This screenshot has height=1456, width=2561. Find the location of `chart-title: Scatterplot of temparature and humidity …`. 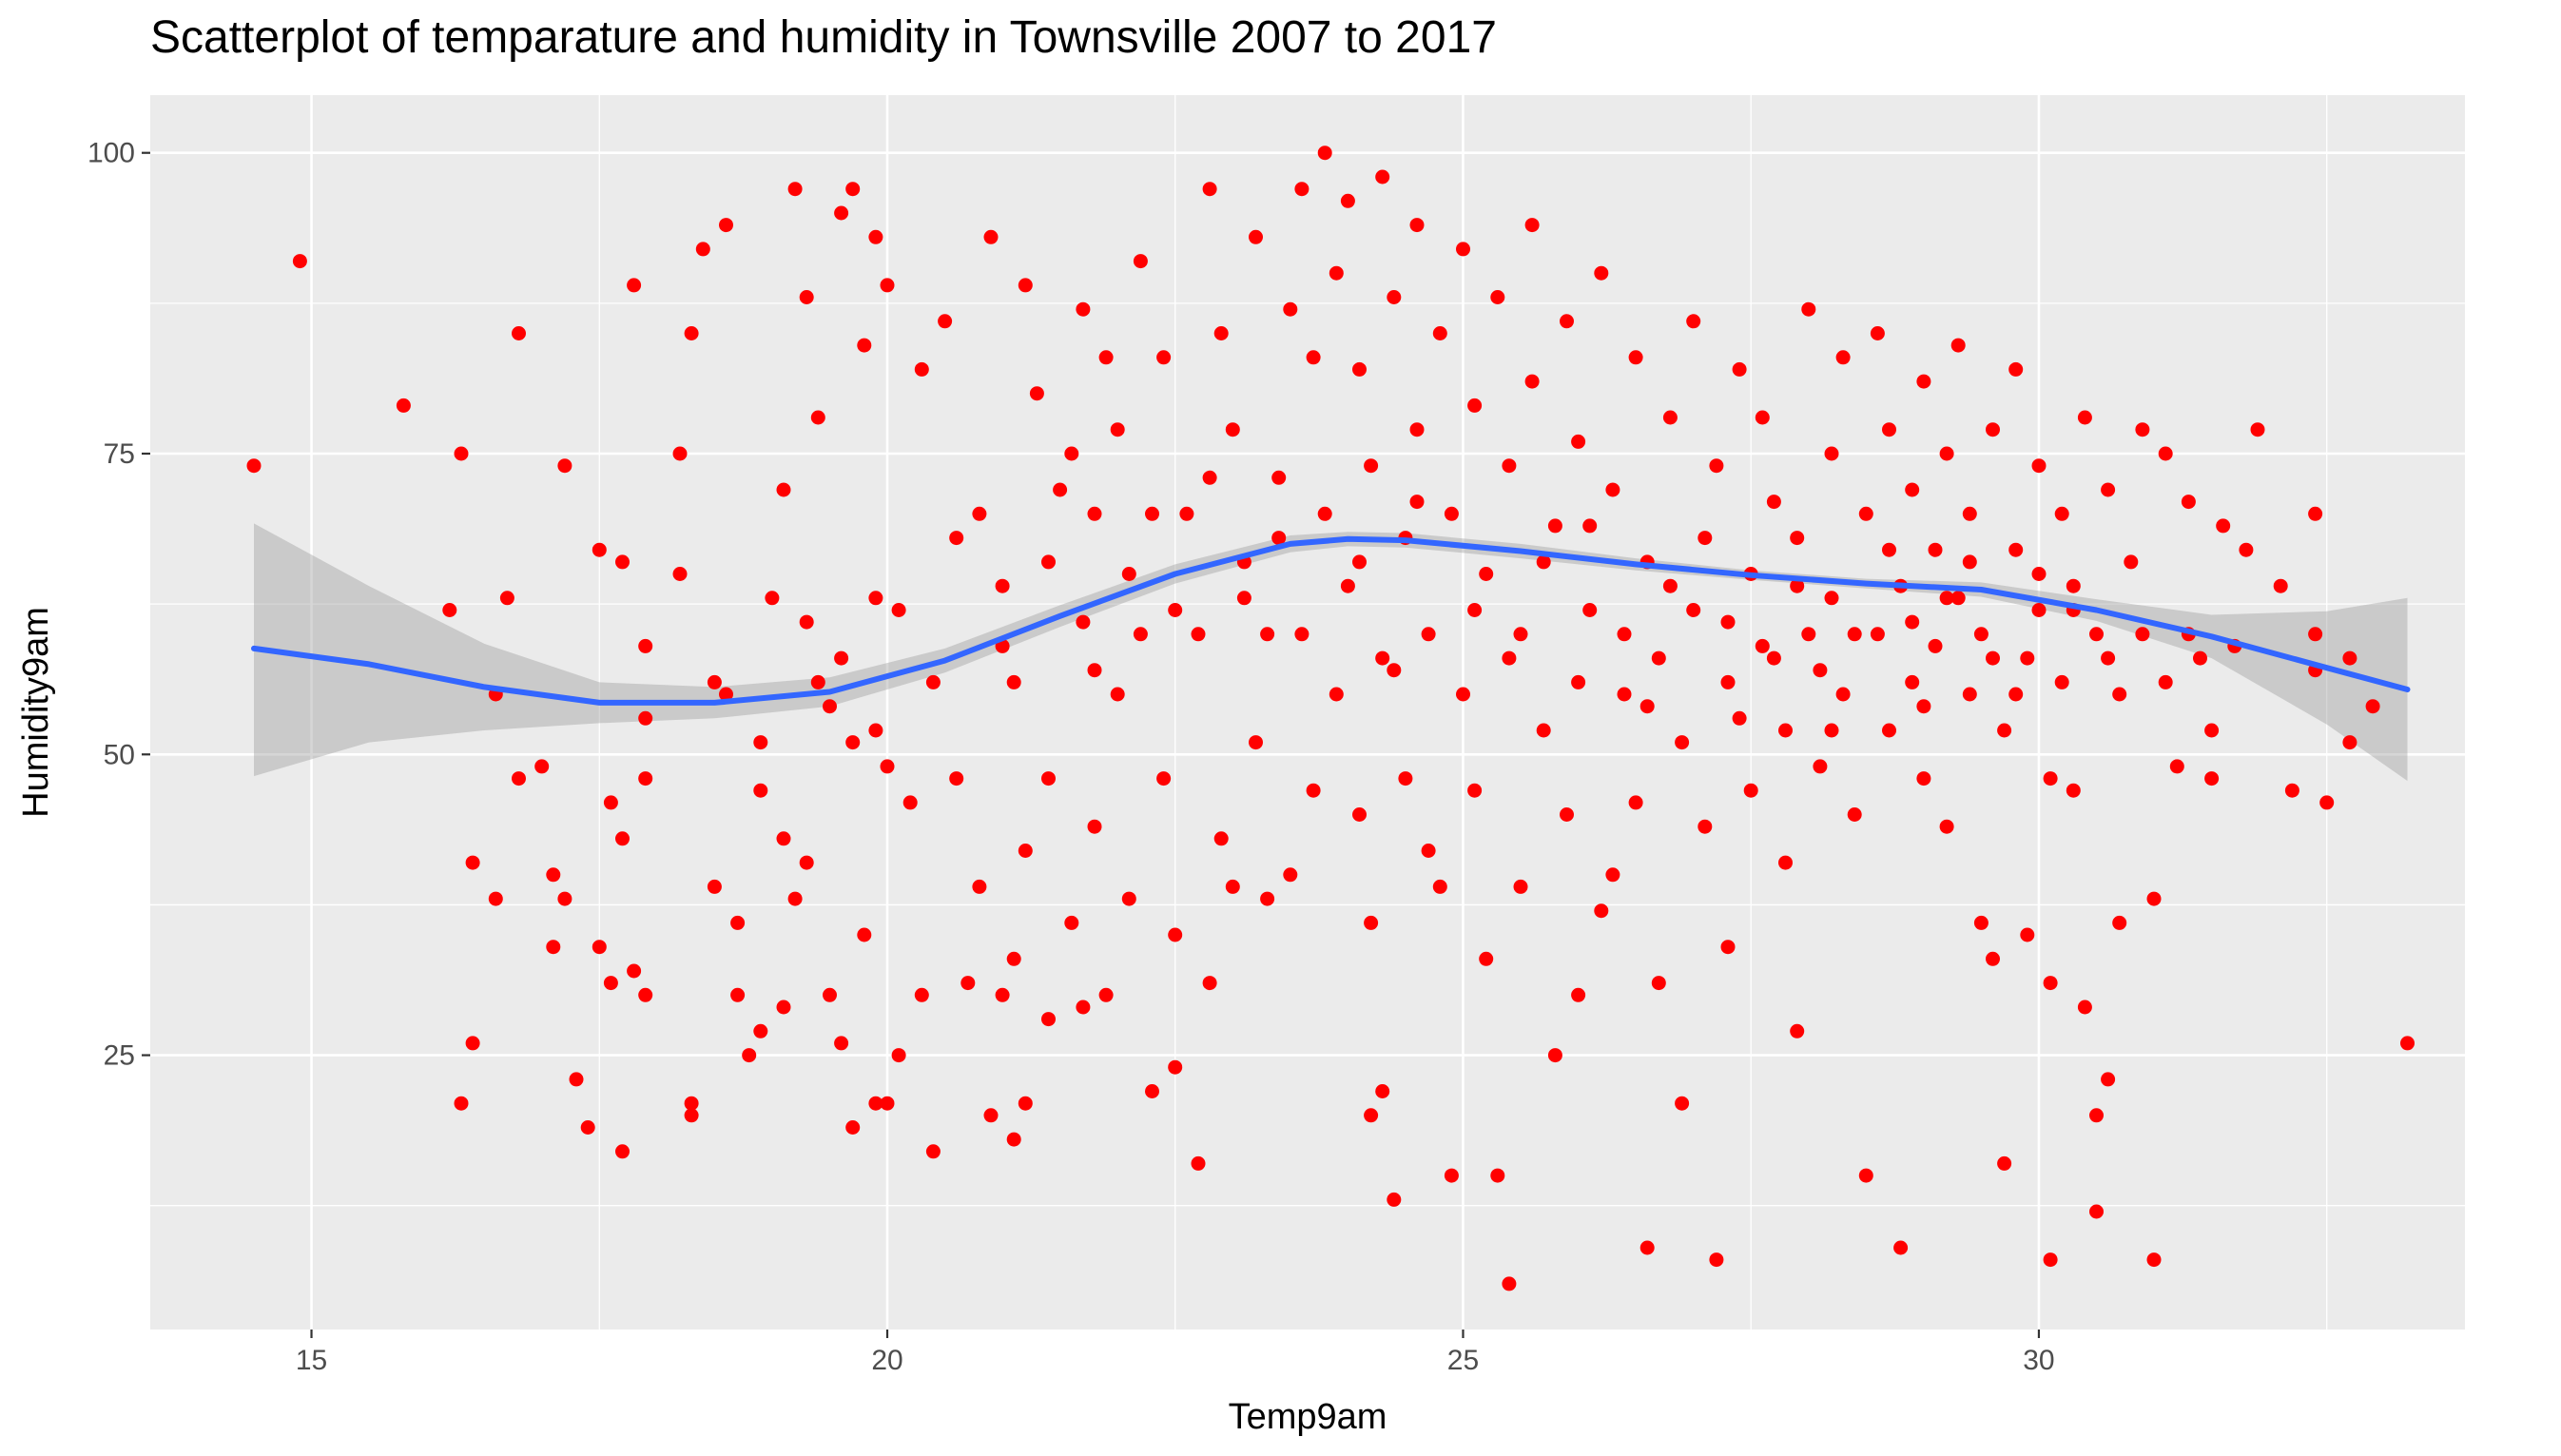

chart-title: Scatterplot of temparature and humidity … is located at coordinates (823, 37).